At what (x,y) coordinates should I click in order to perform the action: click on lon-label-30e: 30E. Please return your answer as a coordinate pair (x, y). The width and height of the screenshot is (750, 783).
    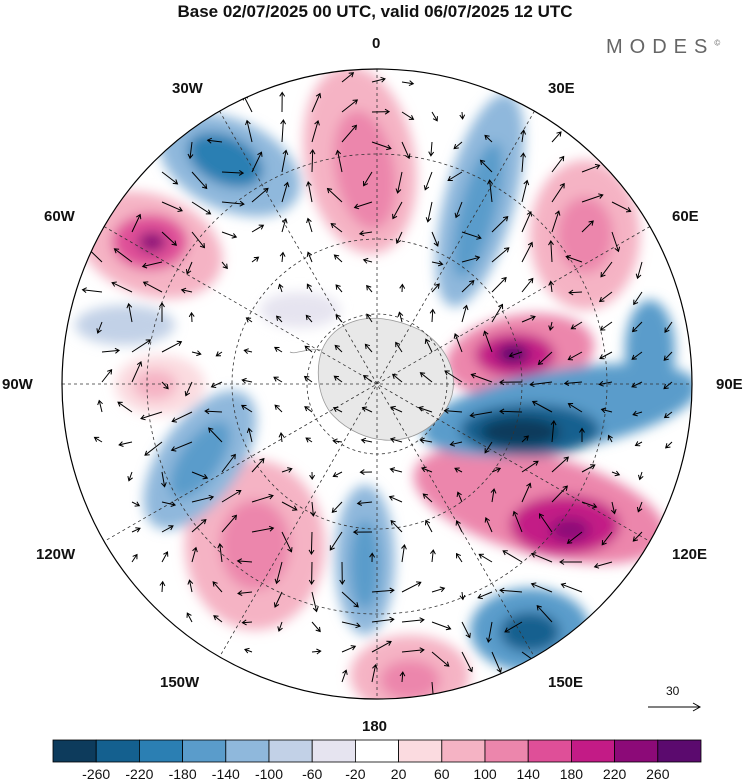
    Looking at the image, I should click on (561, 88).